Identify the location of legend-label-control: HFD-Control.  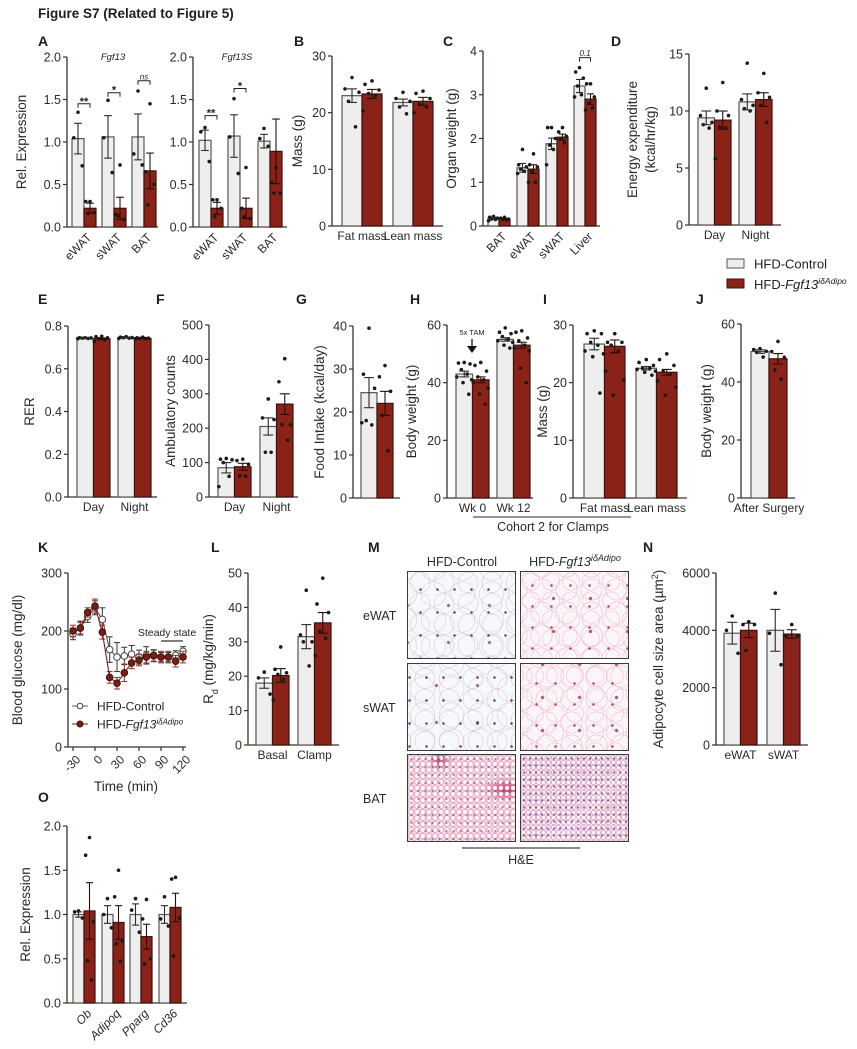
(130, 707).